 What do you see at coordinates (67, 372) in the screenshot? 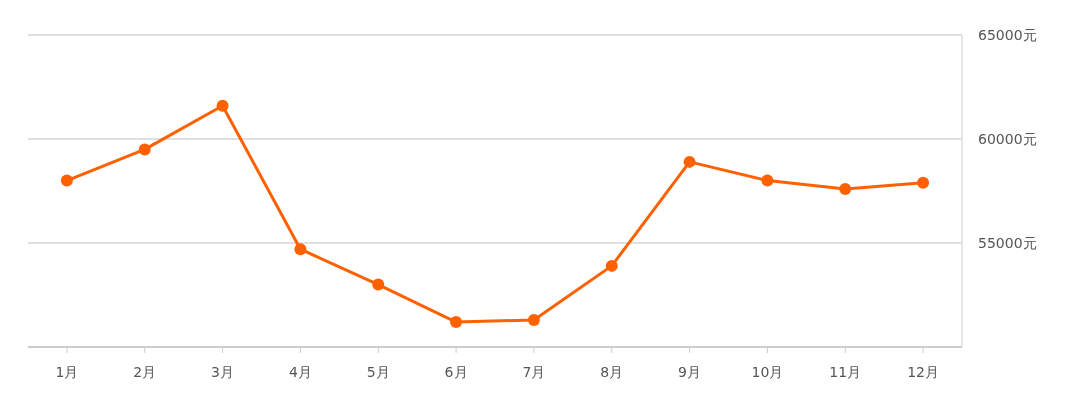
I see `x-tick-label: 1月` at bounding box center [67, 372].